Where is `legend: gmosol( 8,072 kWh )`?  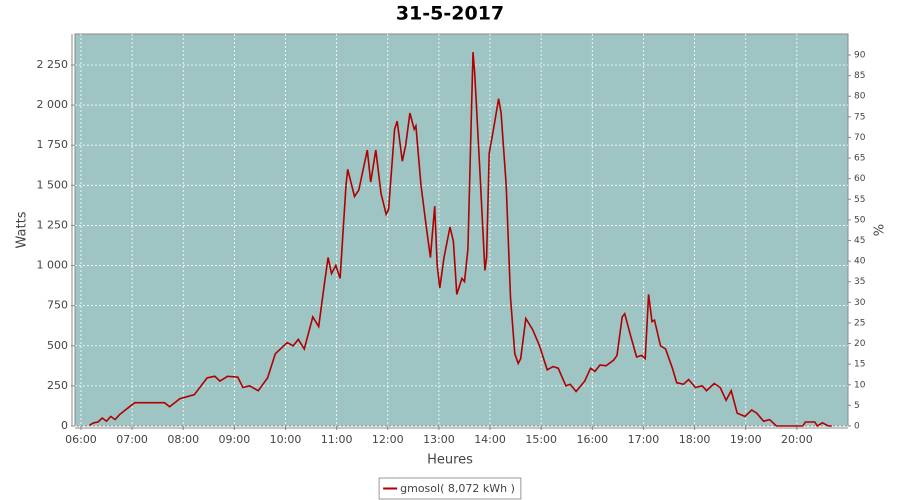 legend: gmosol( 8,072 kWh ) is located at coordinates (450, 488).